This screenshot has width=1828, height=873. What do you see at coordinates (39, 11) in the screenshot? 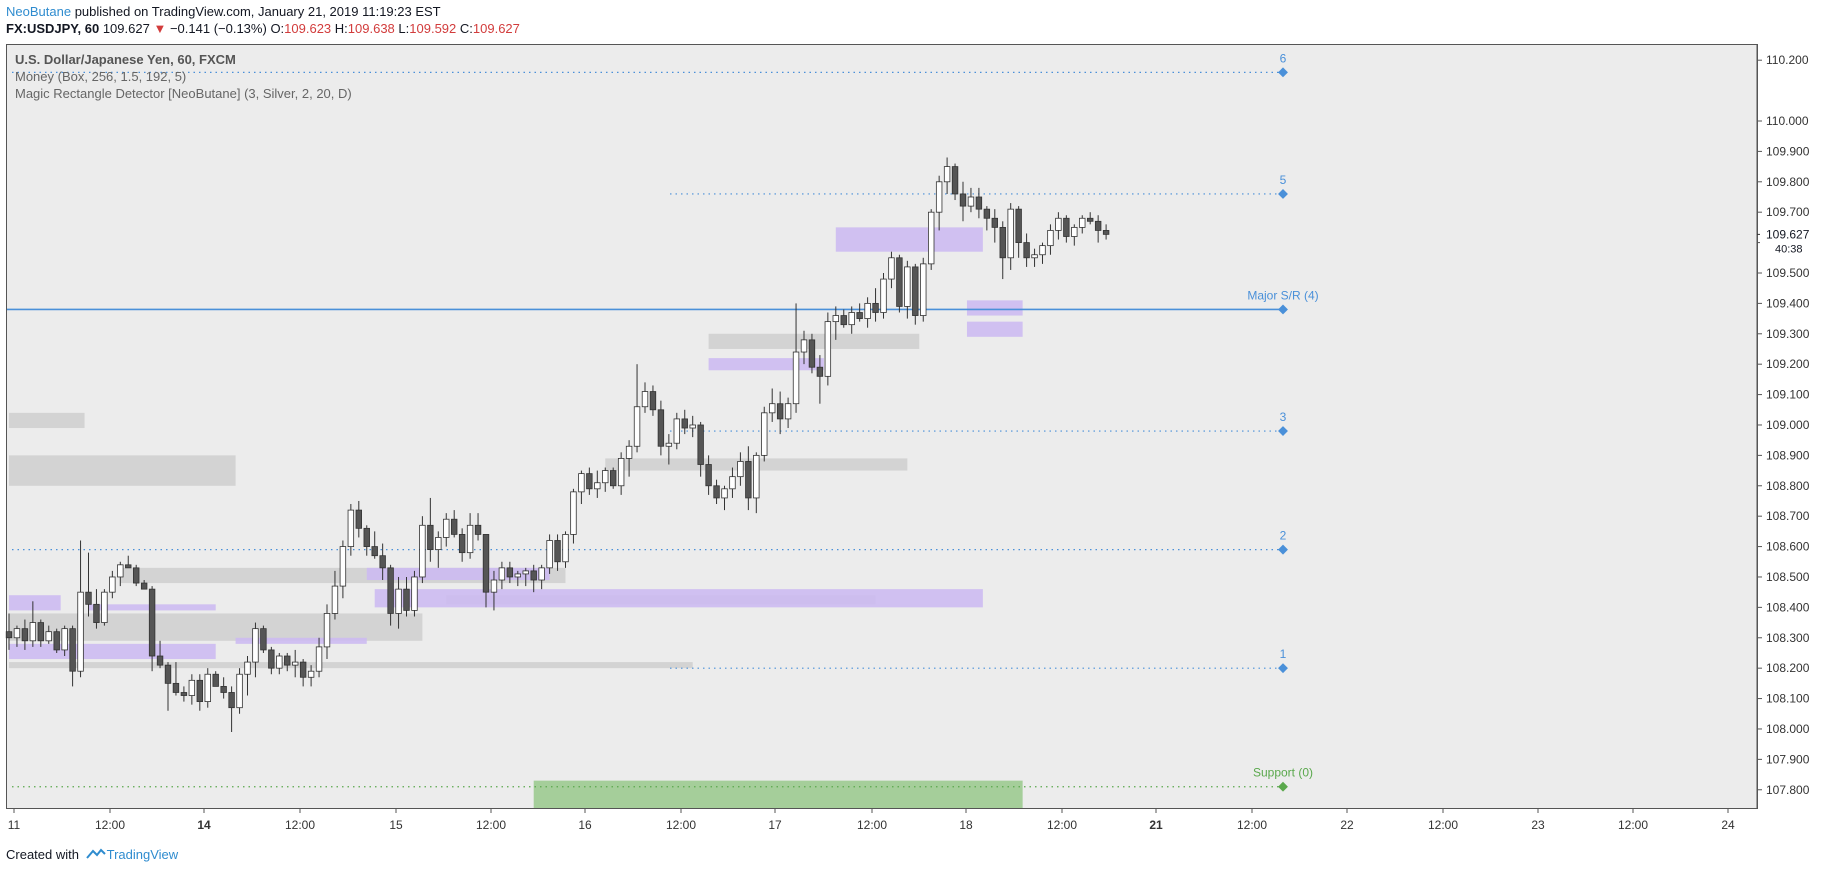
I see `author-link: NeoButane` at bounding box center [39, 11].